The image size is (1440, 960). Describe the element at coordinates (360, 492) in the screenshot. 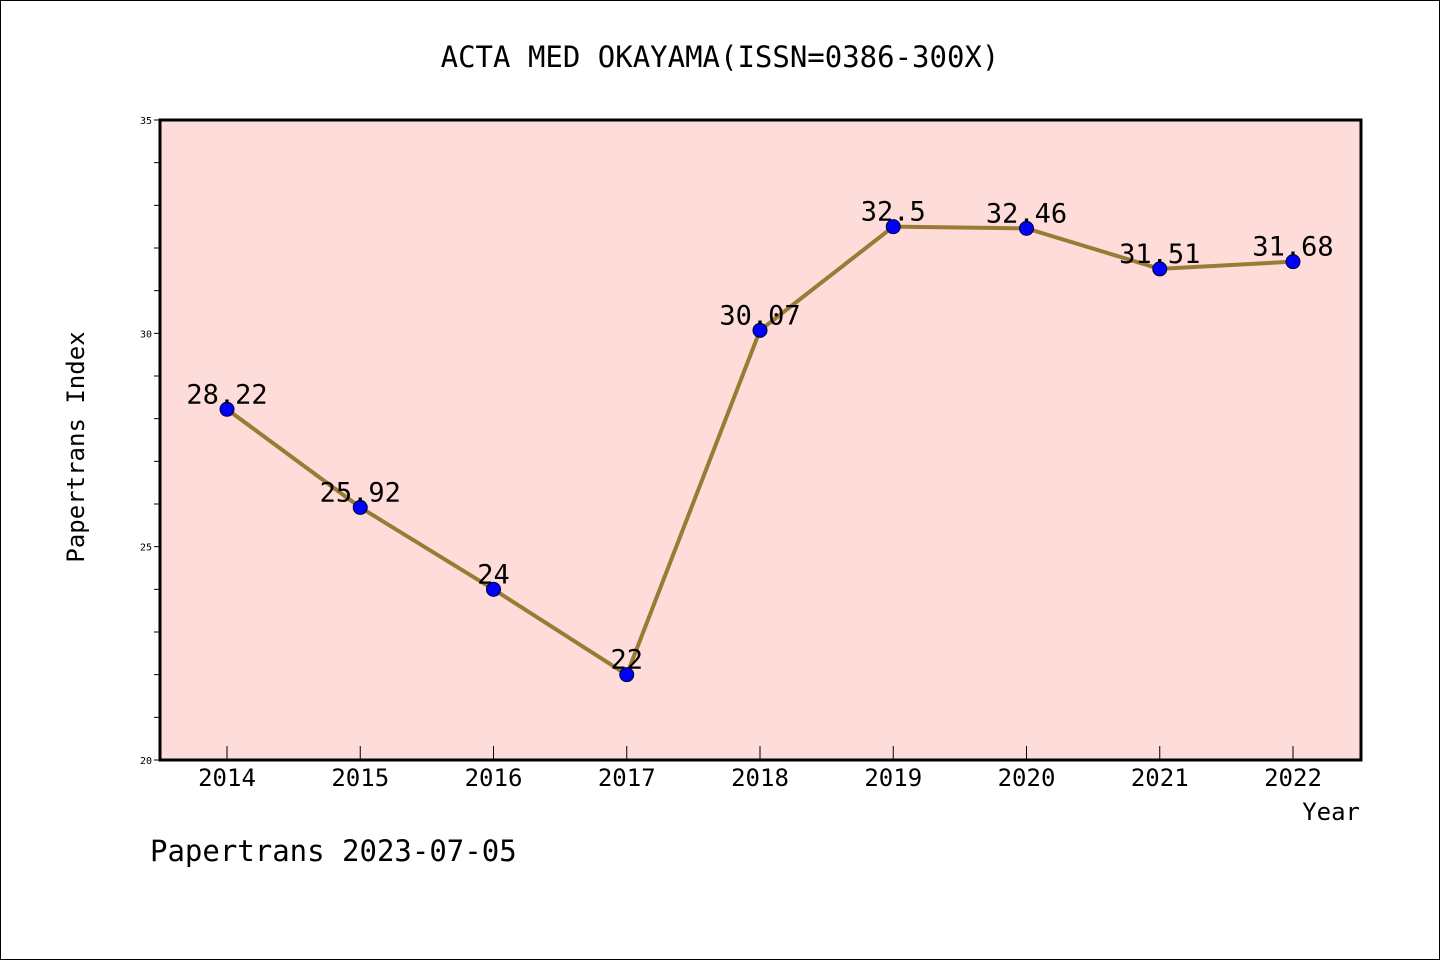

I see `data-label: 25.92` at that location.